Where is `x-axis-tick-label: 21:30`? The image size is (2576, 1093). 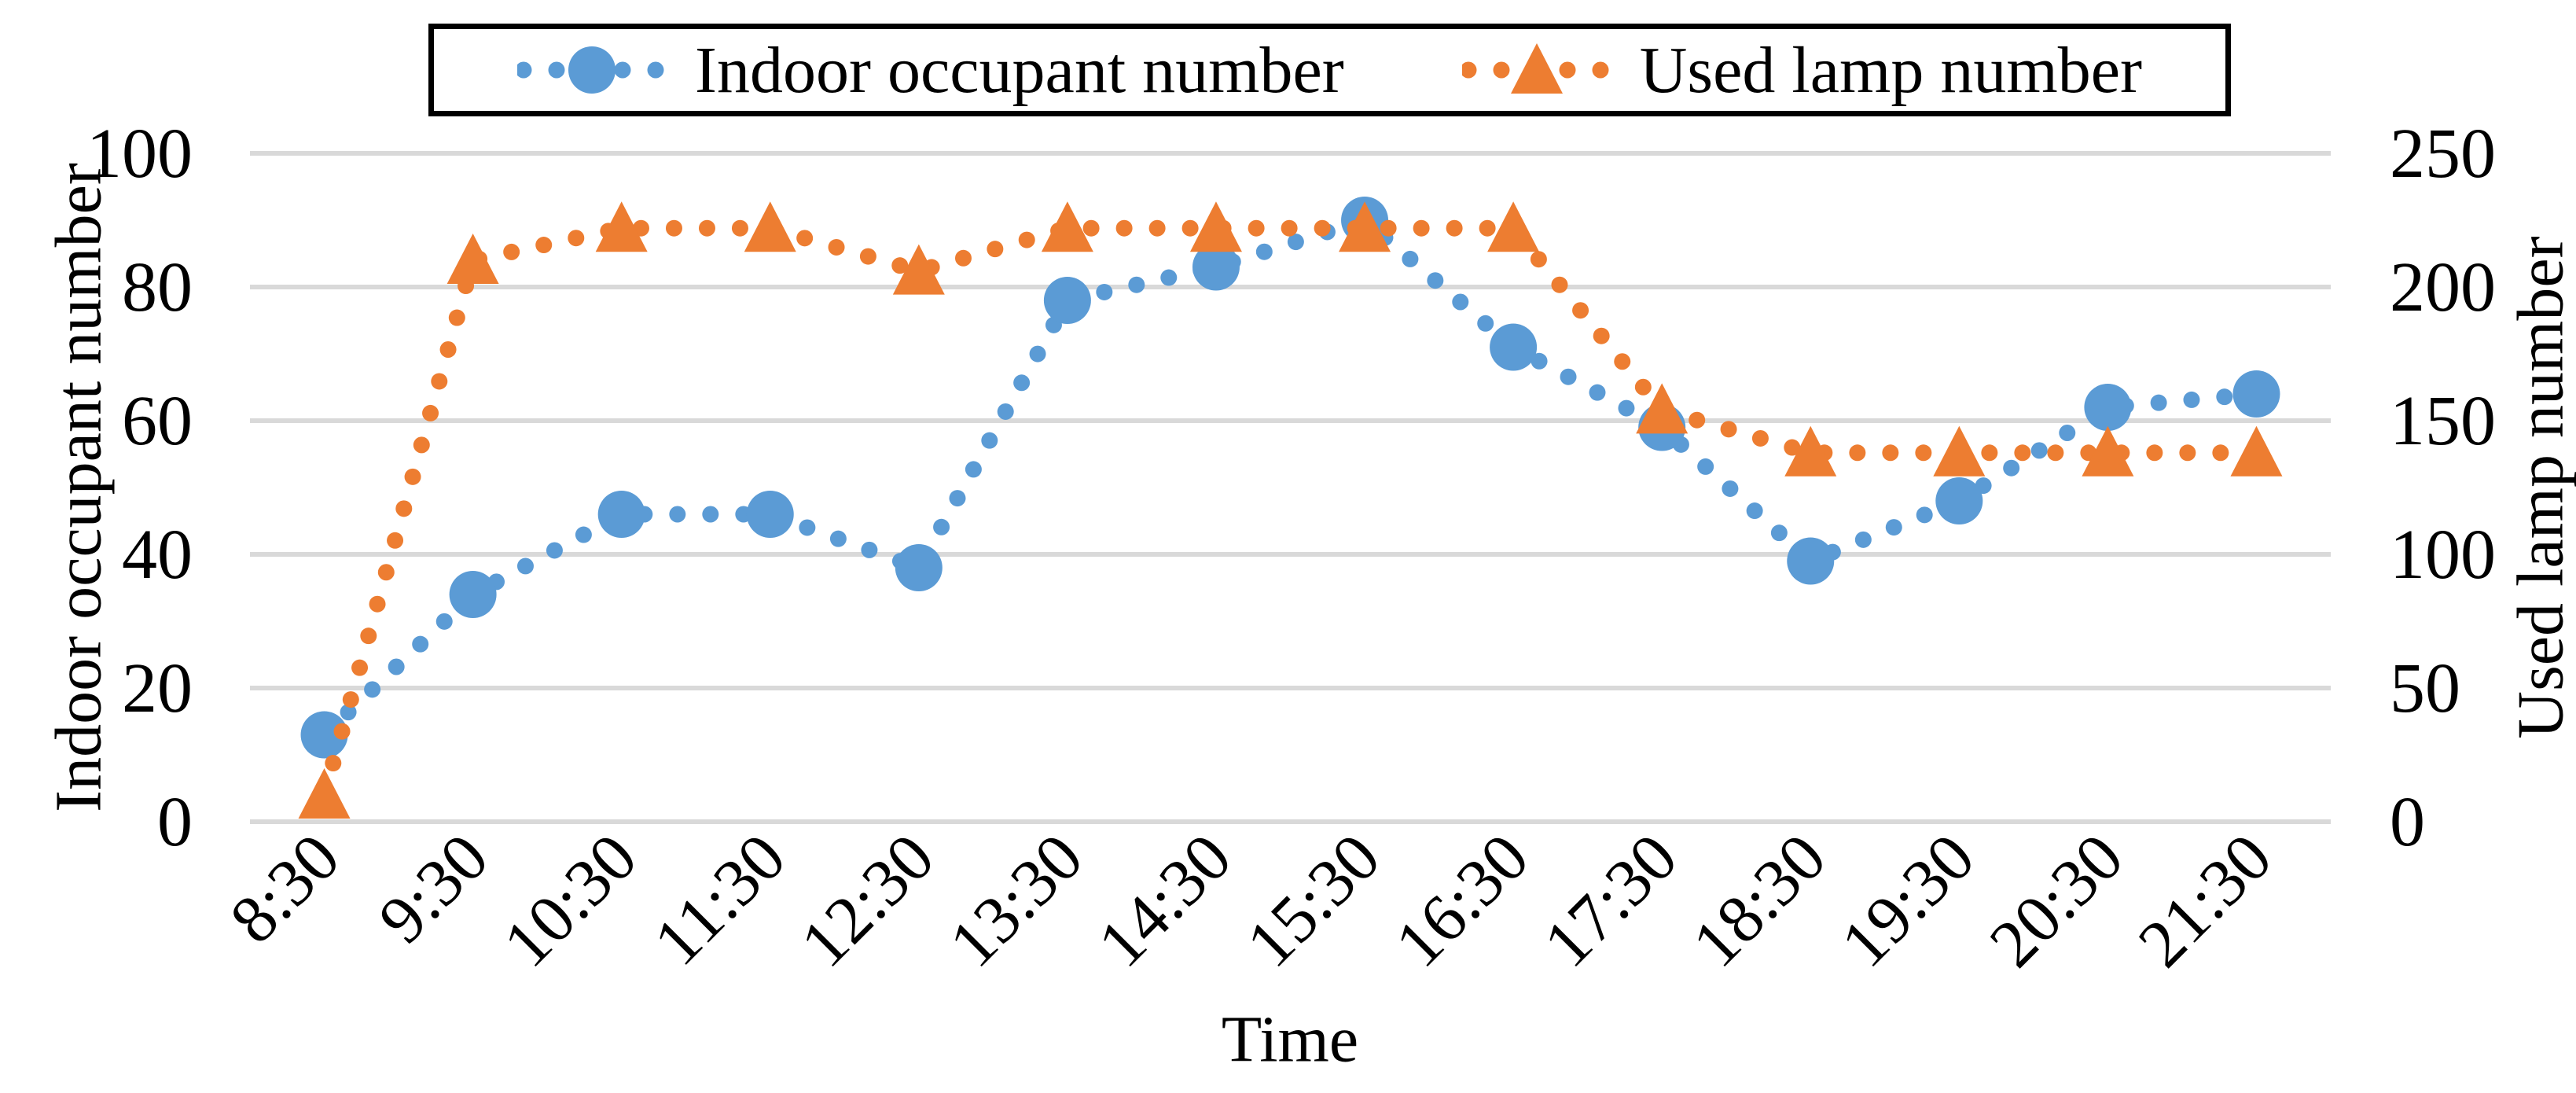 x-axis-tick-label: 21:30 is located at coordinates (2204, 900).